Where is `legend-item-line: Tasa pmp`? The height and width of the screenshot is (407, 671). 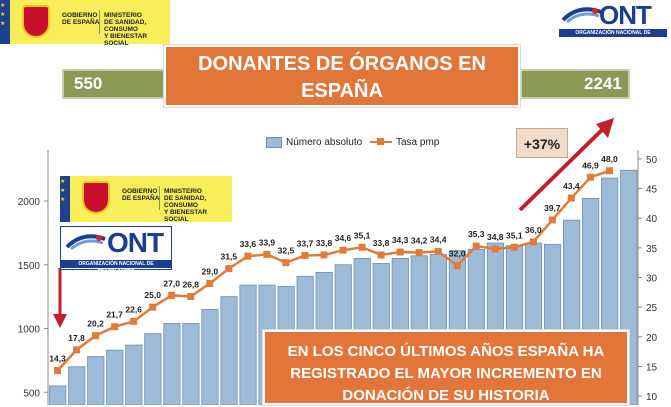 legend-item-line: Tasa pmp is located at coordinates (404, 142).